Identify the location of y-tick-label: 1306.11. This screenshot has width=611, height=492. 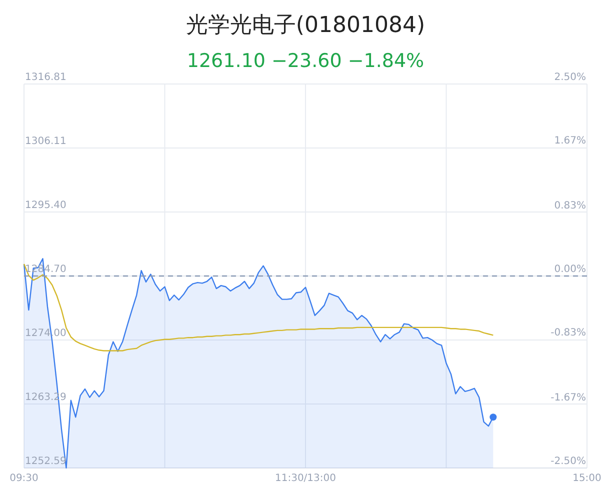
(45, 141).